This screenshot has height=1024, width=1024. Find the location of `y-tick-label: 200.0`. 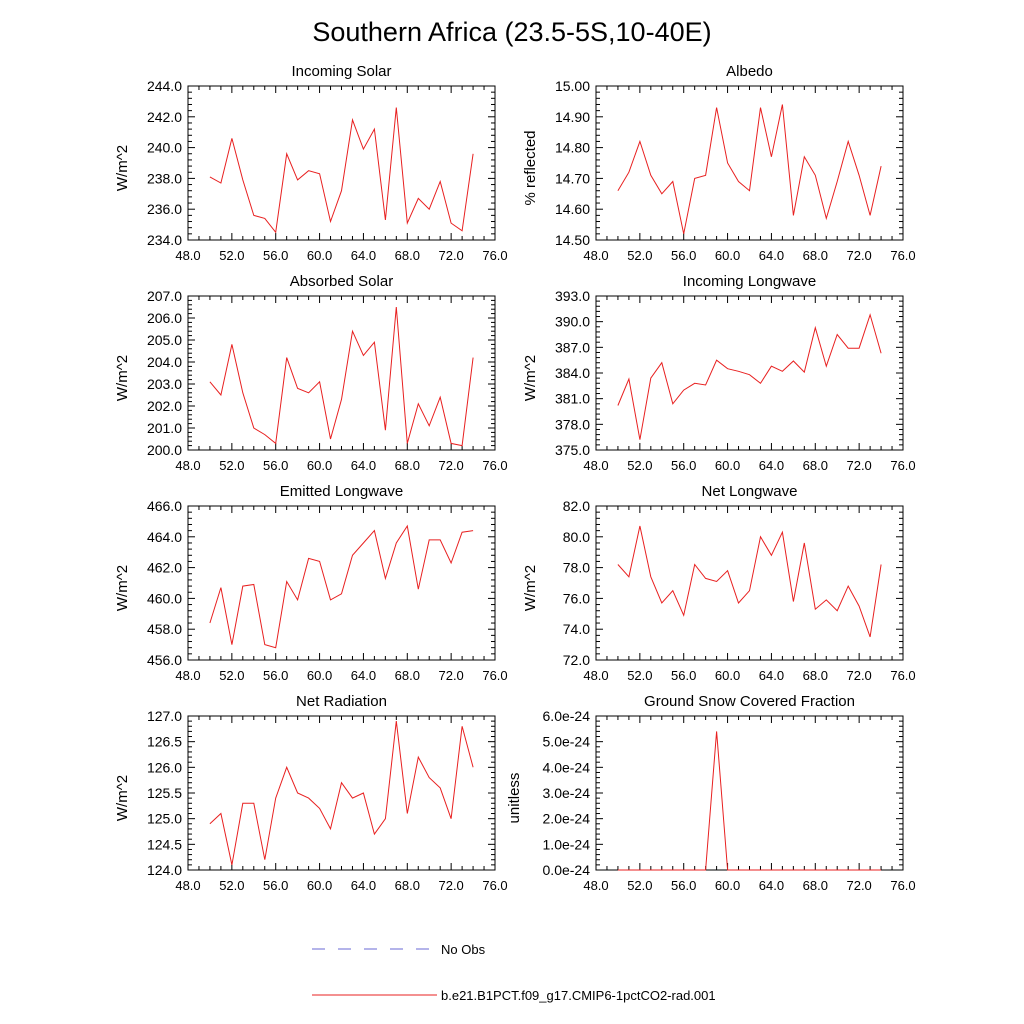

y-tick-label: 200.0 is located at coordinates (164, 450).